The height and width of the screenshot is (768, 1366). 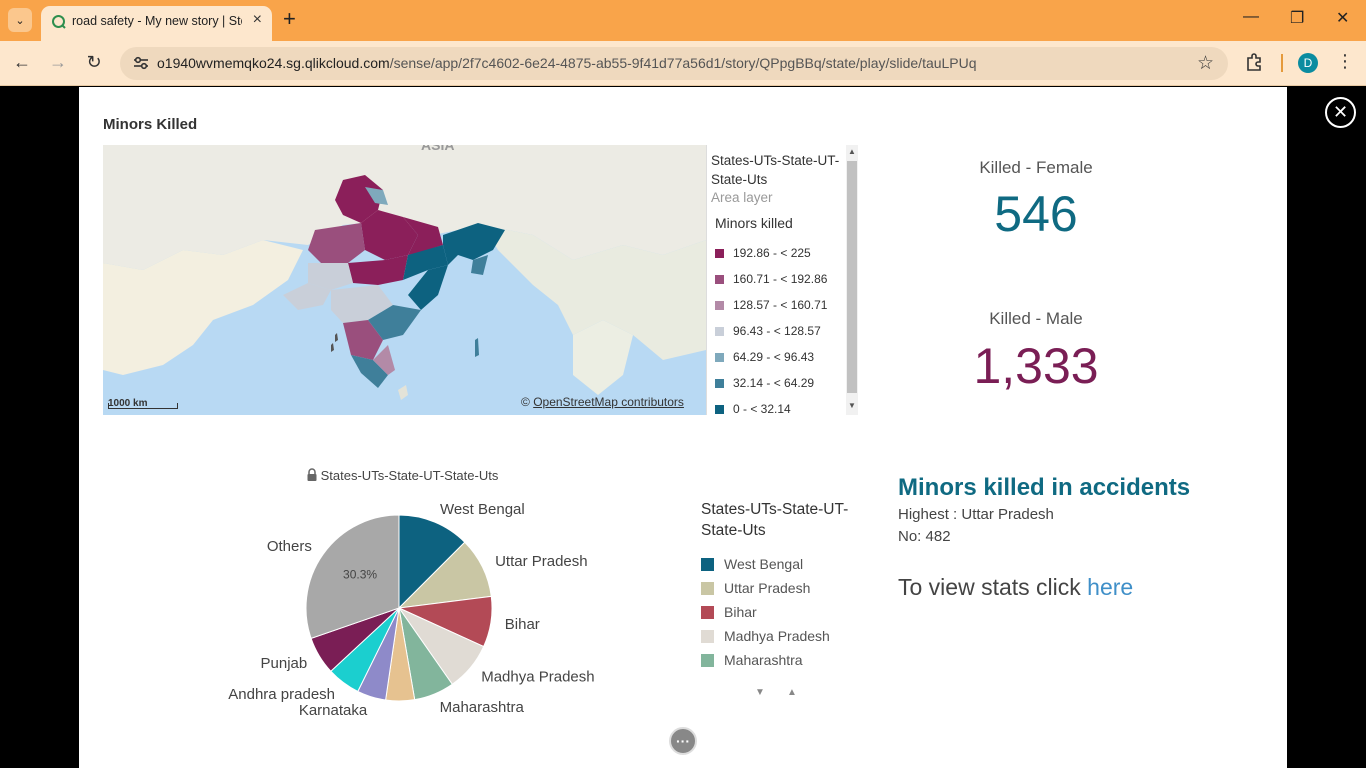 What do you see at coordinates (774, 383) in the screenshot?
I see `legend-label: 32.14 - < 64.29` at bounding box center [774, 383].